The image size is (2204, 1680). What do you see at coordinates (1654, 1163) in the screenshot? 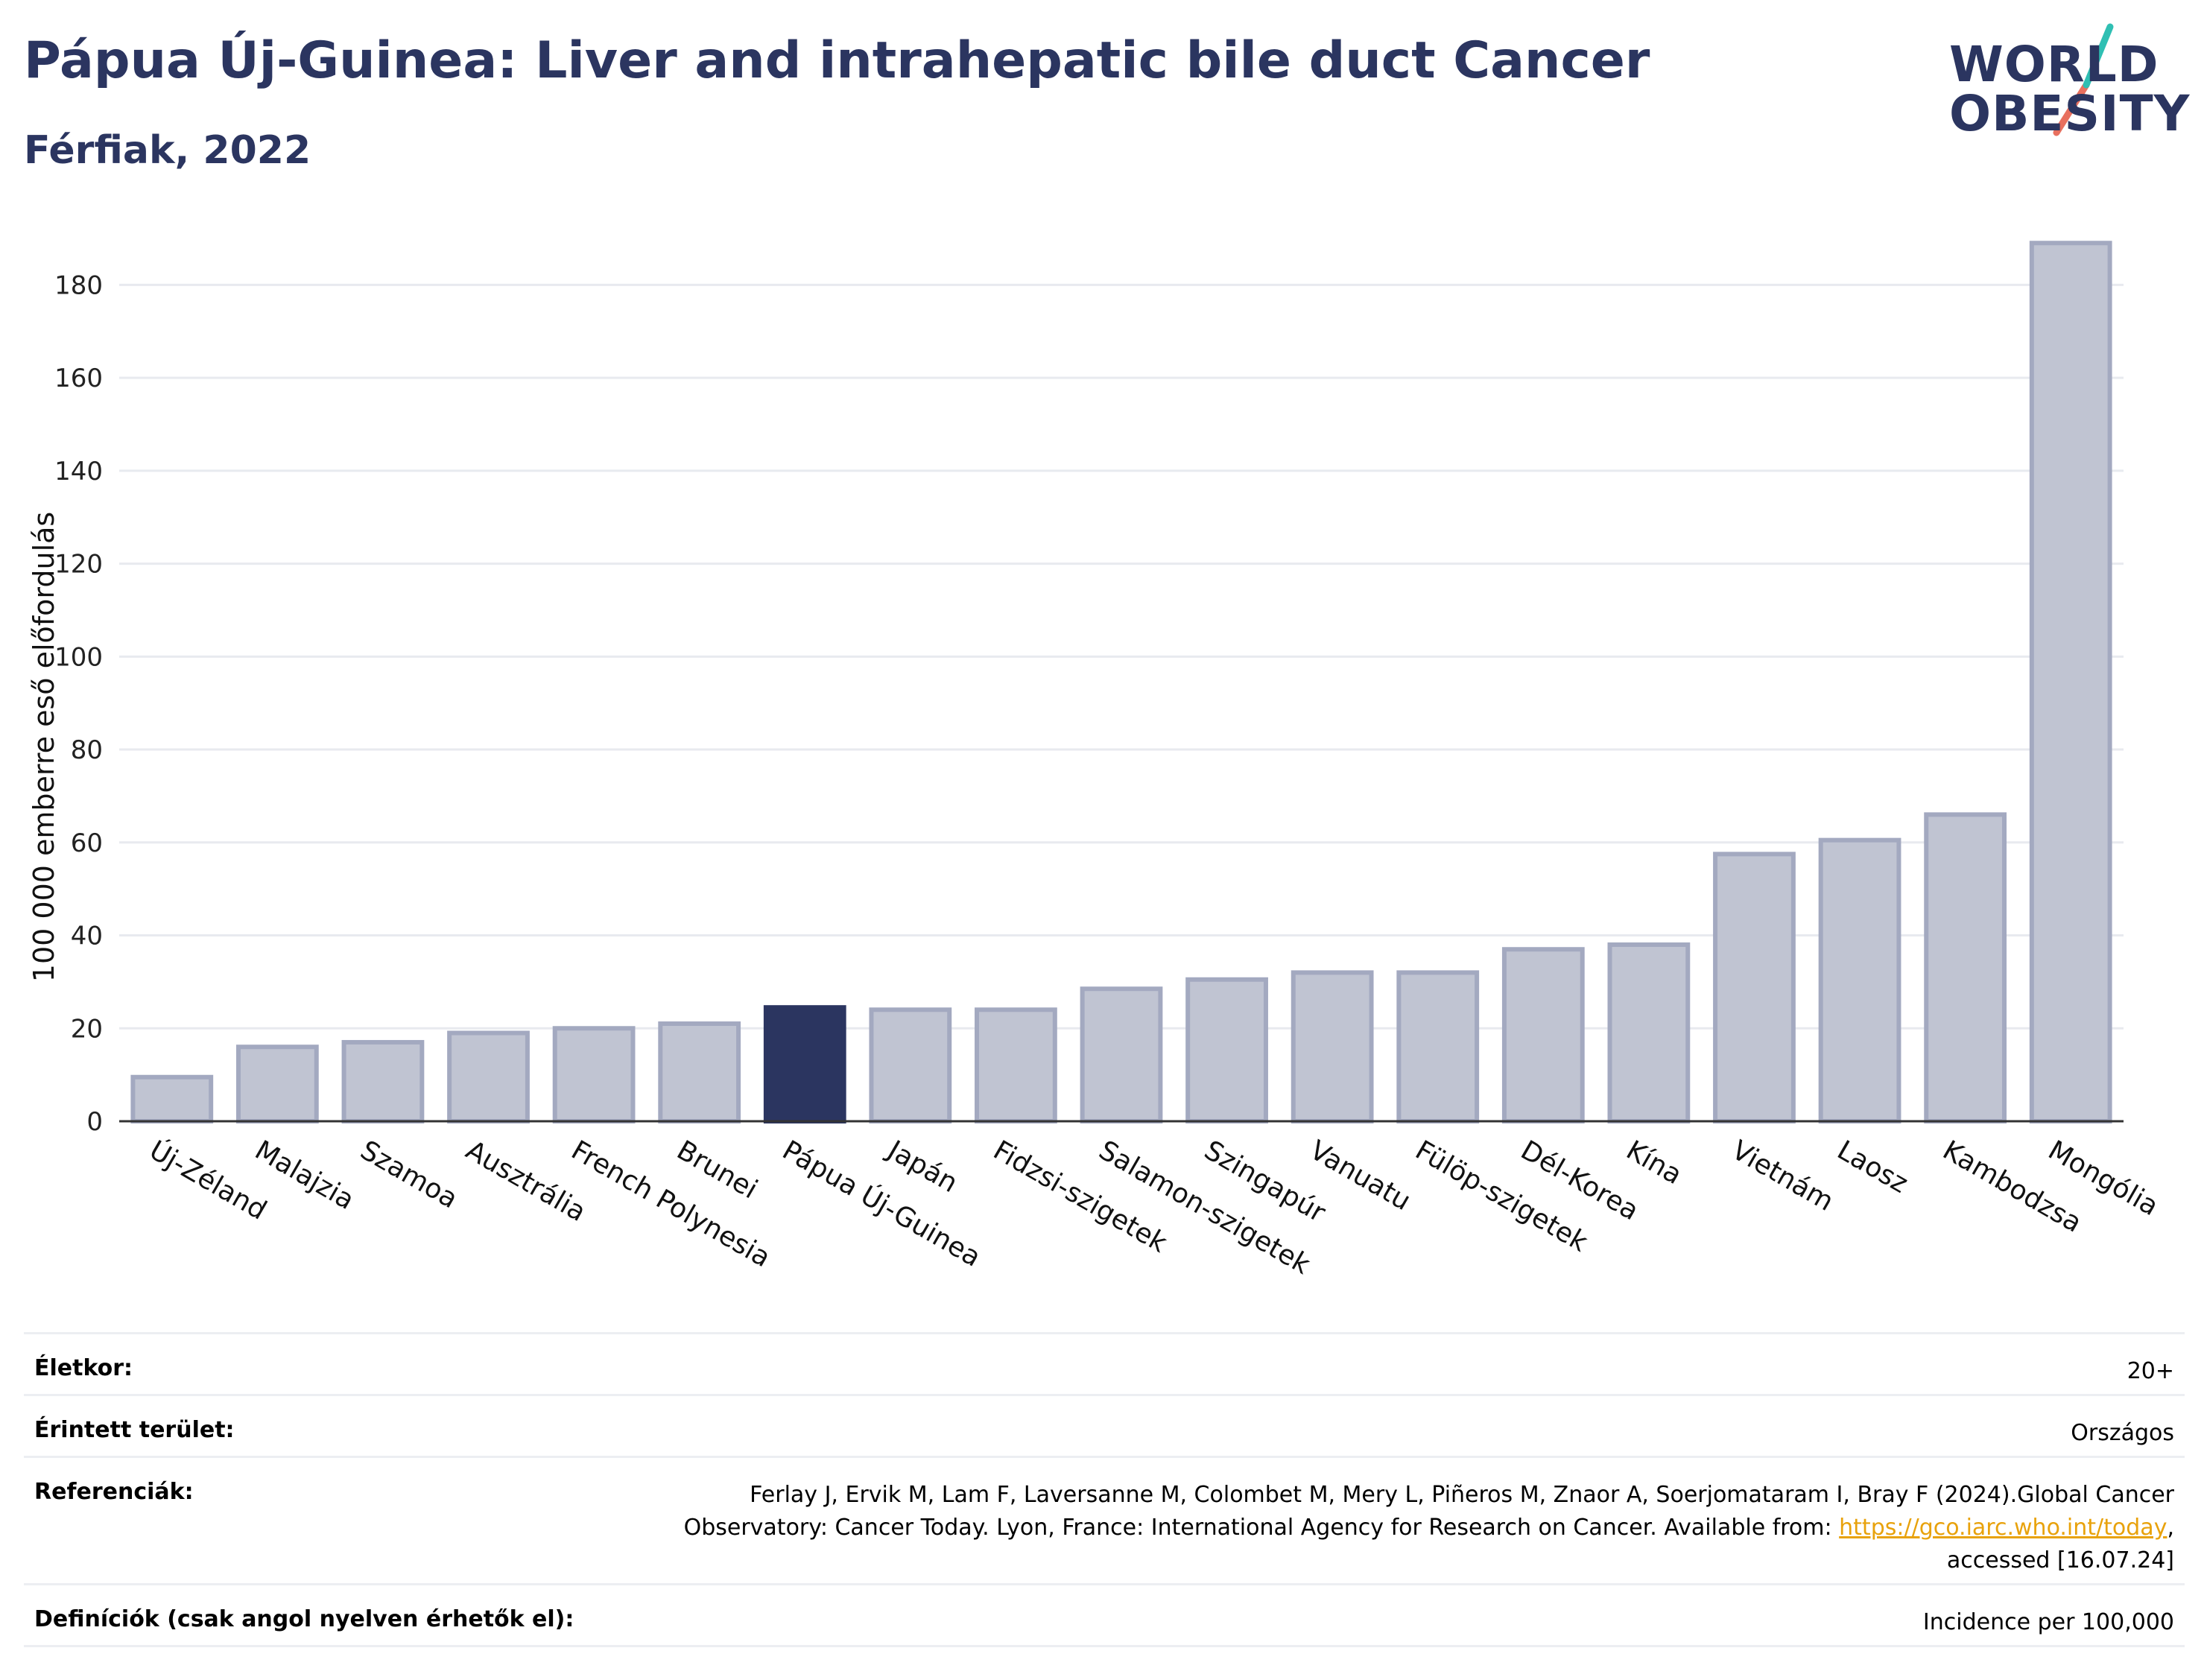
I see `x-tick-label: Kína` at bounding box center [1654, 1163].